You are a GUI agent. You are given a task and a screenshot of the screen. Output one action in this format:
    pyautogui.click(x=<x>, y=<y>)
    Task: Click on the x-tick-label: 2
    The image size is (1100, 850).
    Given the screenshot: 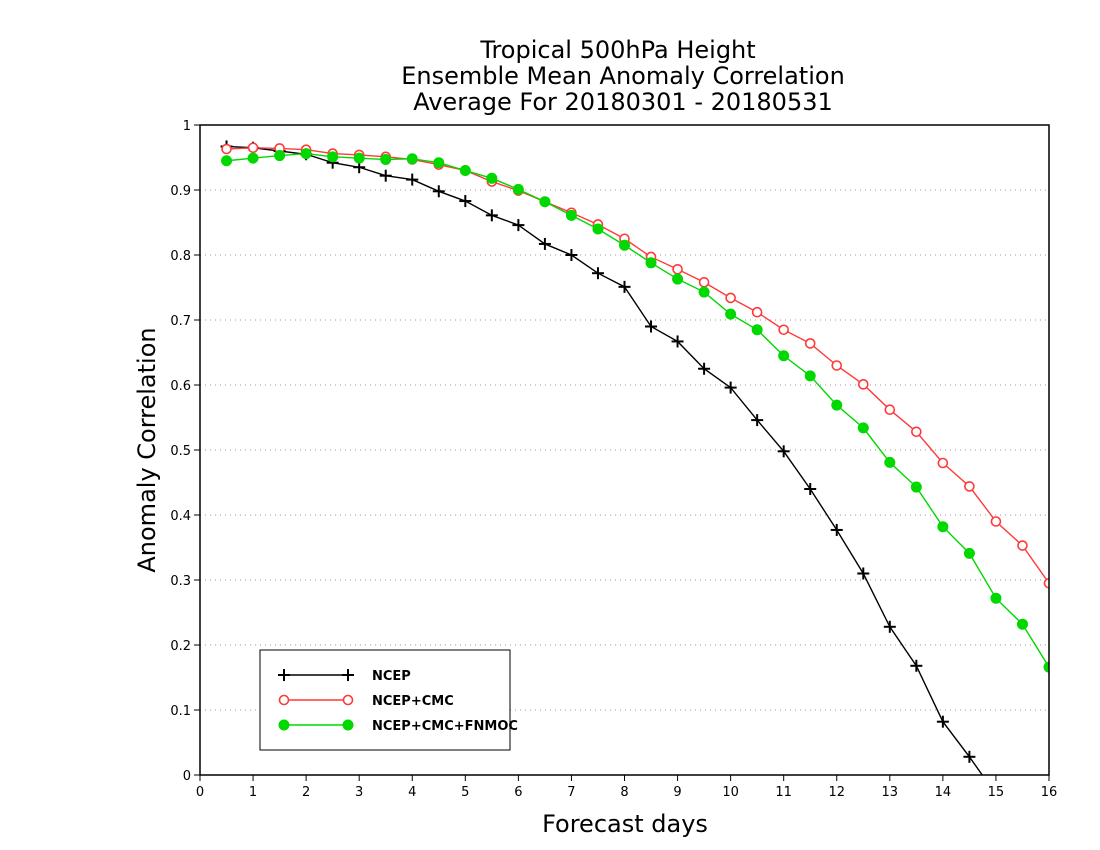 What is the action you would take?
    pyautogui.click(x=306, y=792)
    